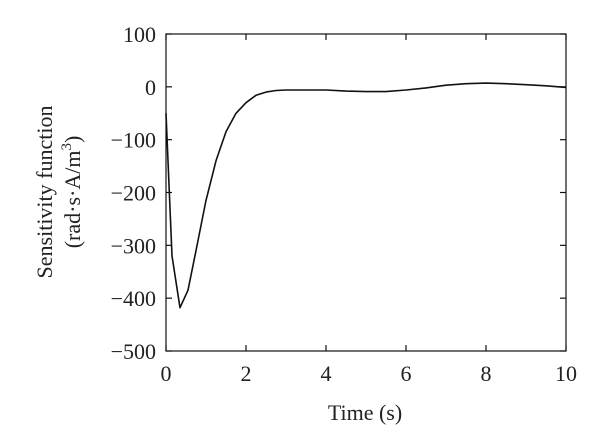 The image size is (600, 448). What do you see at coordinates (44, 192) in the screenshot?
I see `y-axis-label-line1: Sensitivity function` at bounding box center [44, 192].